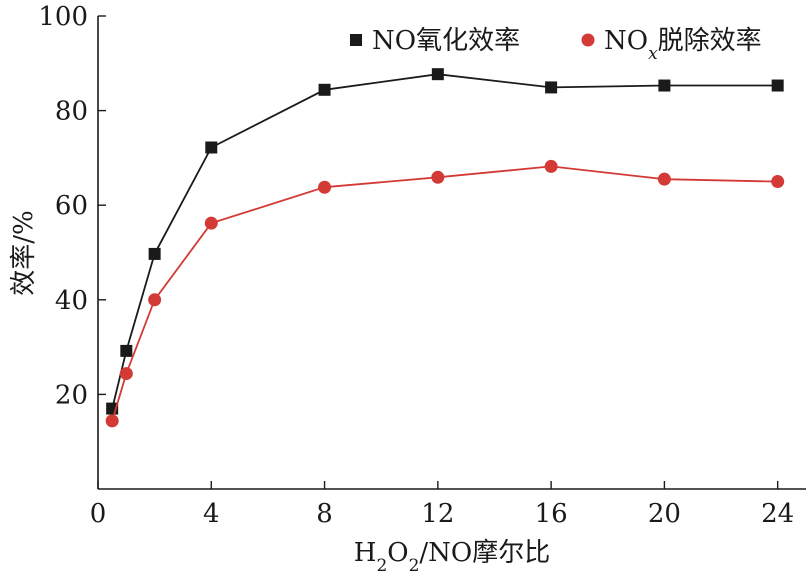  What do you see at coordinates (452, 556) in the screenshot?
I see `x-axis-title: H2O2/NO摩尔比` at bounding box center [452, 556].